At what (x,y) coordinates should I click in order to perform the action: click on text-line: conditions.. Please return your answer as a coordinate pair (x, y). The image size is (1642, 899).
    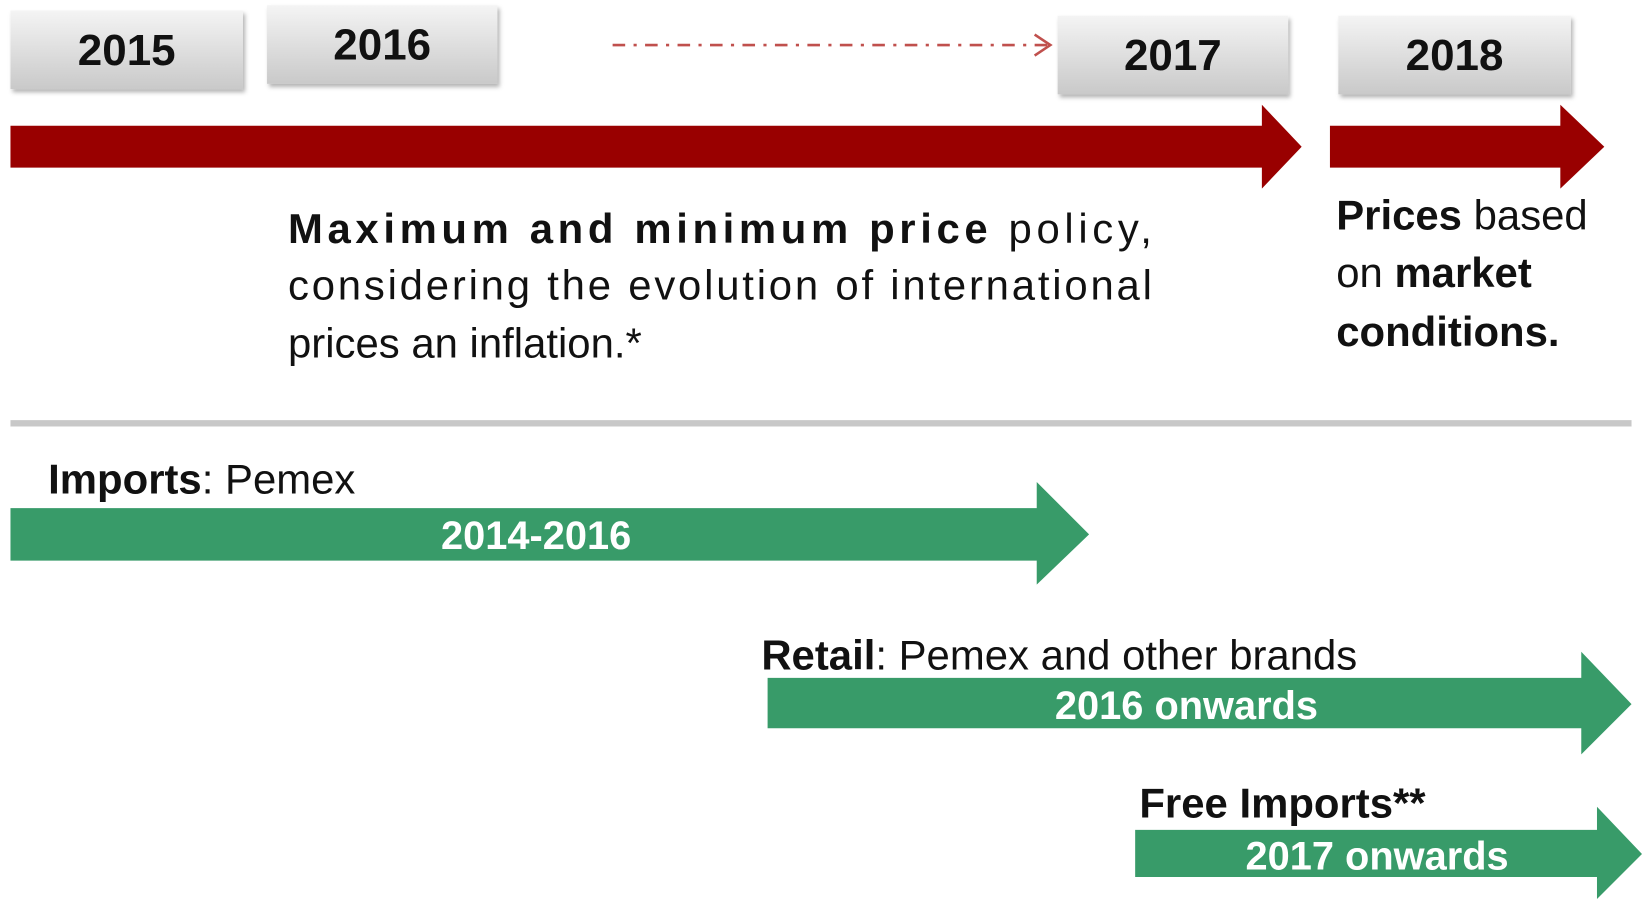
    Looking at the image, I should click on (1447, 331).